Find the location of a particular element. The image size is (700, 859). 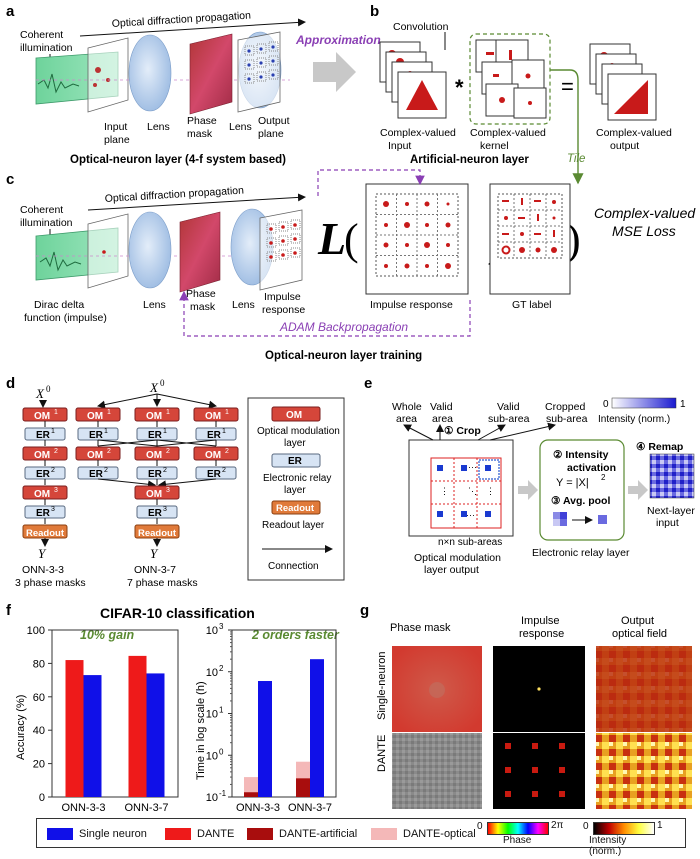

input-plane-label-2: plane is located at coordinates (117, 140).